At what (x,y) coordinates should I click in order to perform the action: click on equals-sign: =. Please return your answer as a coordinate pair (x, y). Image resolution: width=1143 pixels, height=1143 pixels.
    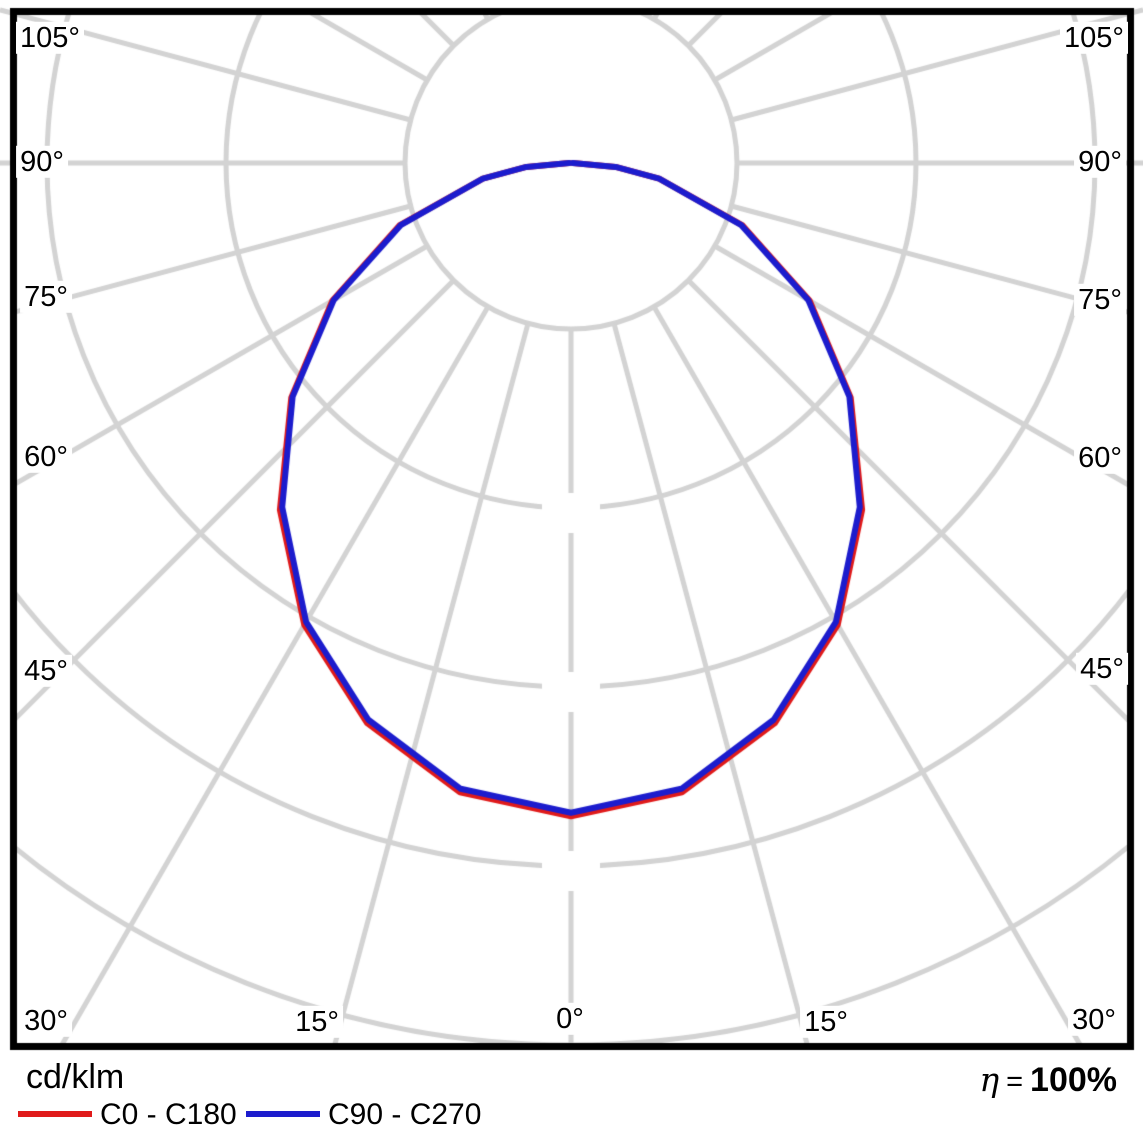
    Looking at the image, I should click on (1015, 1082).